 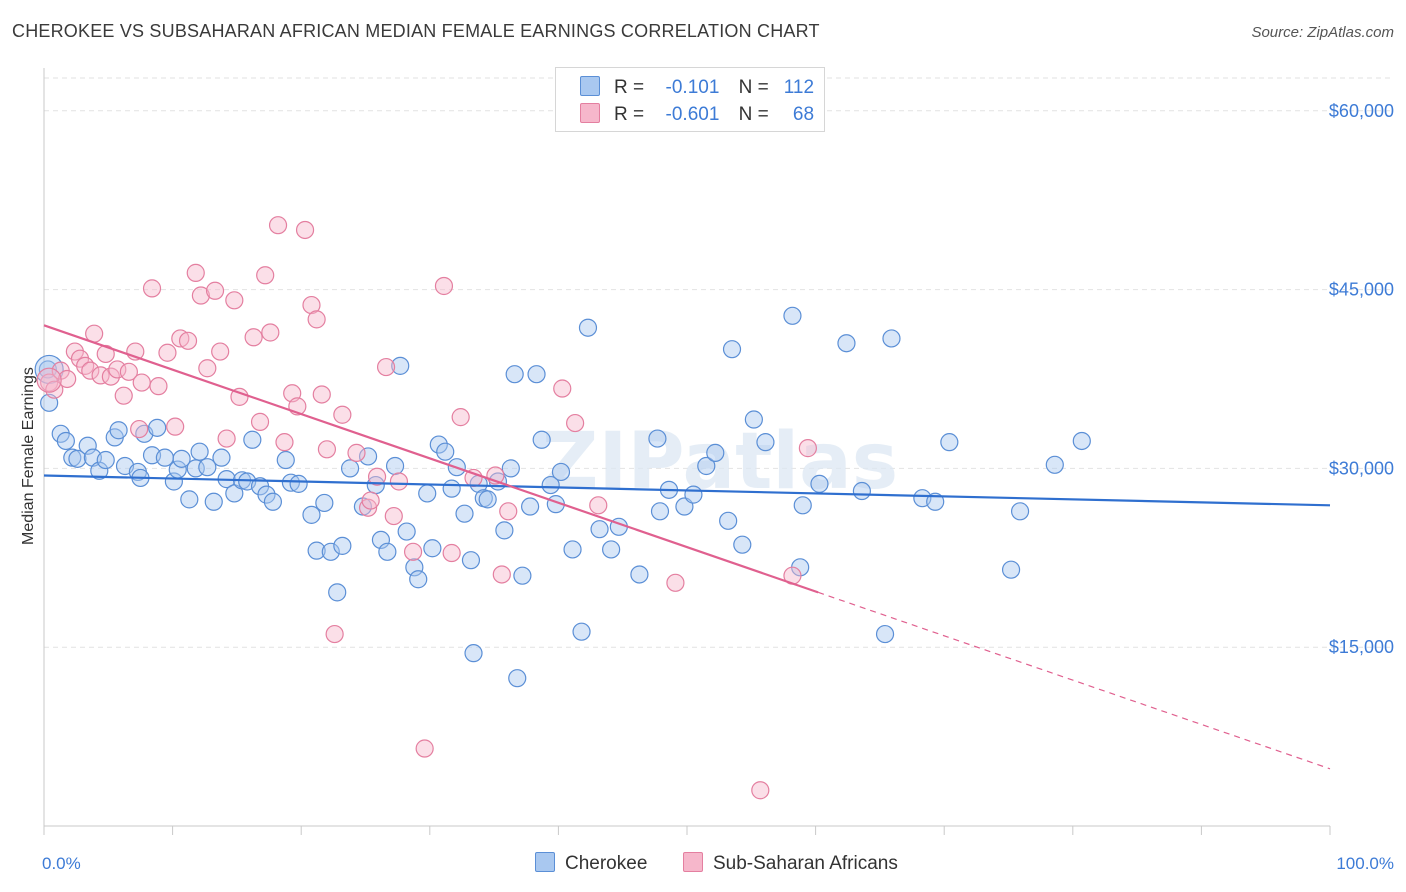 I want to click on legend-row-cherokee: R = -0.101 N = 112, so click(x=697, y=88).